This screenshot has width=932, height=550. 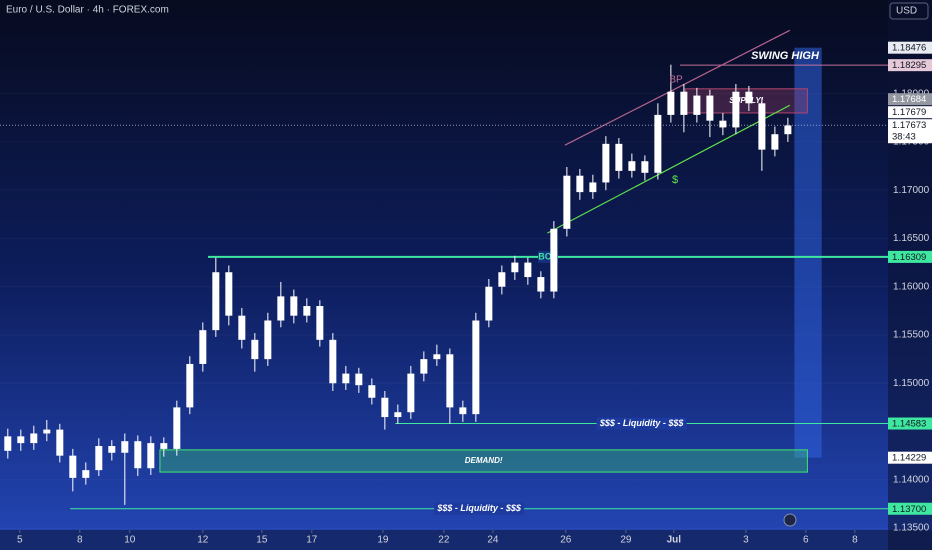 I want to click on annotation: BP, so click(x=676, y=80).